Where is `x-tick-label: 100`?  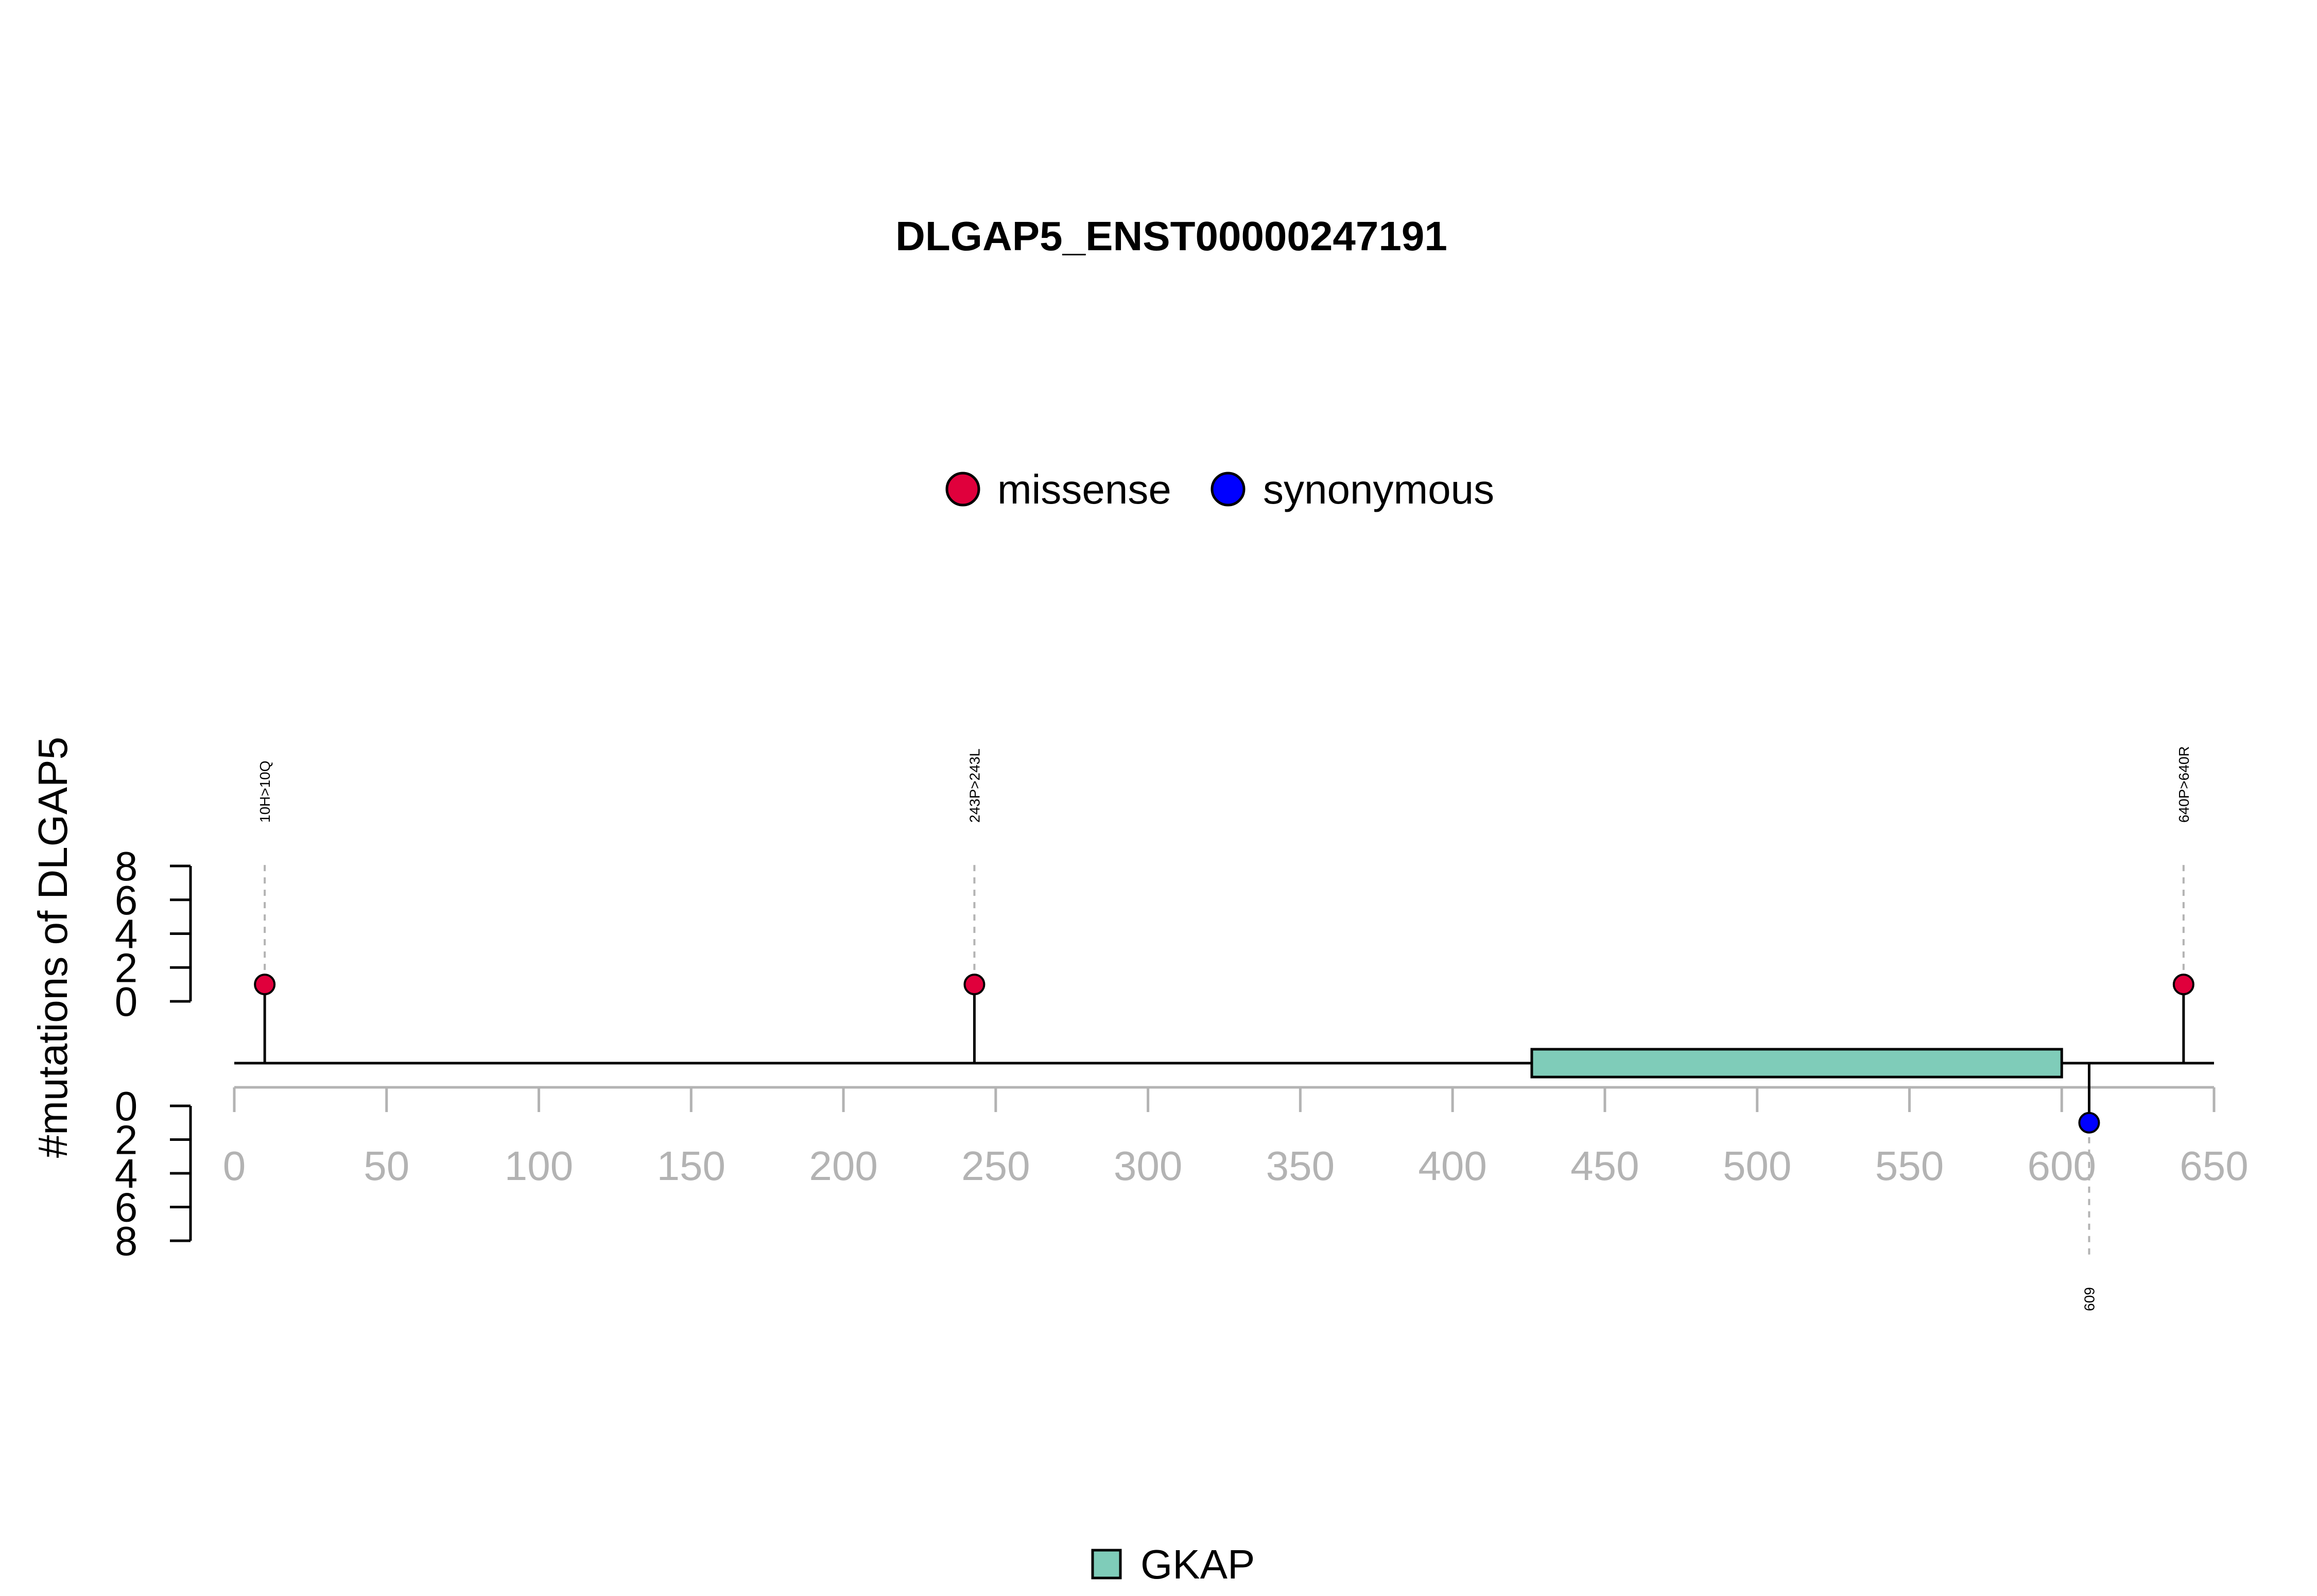 x-tick-label: 100 is located at coordinates (539, 1166).